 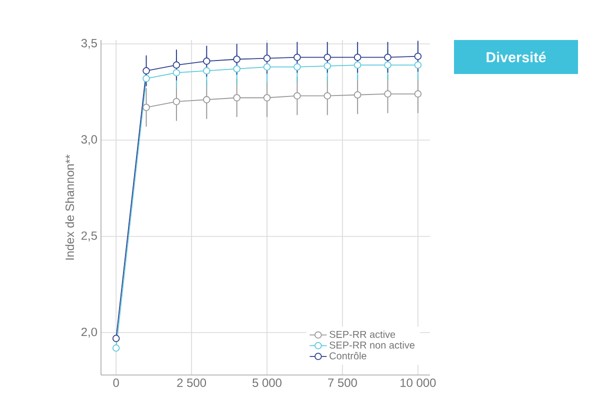 I want to click on x-tick-label: 10 000, so click(x=418, y=382).